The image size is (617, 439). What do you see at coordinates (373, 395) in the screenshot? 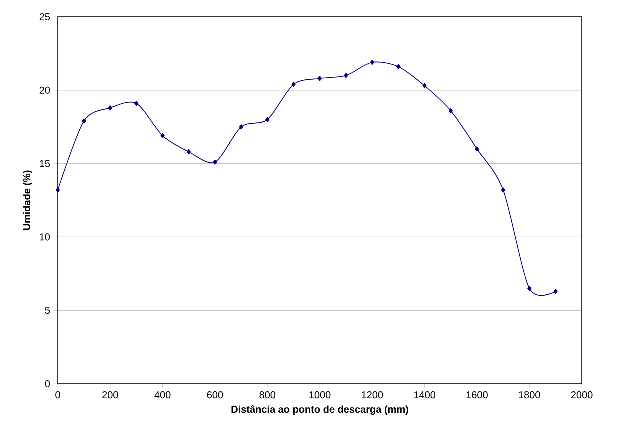
I see `x-tick-label: 1200` at bounding box center [373, 395].